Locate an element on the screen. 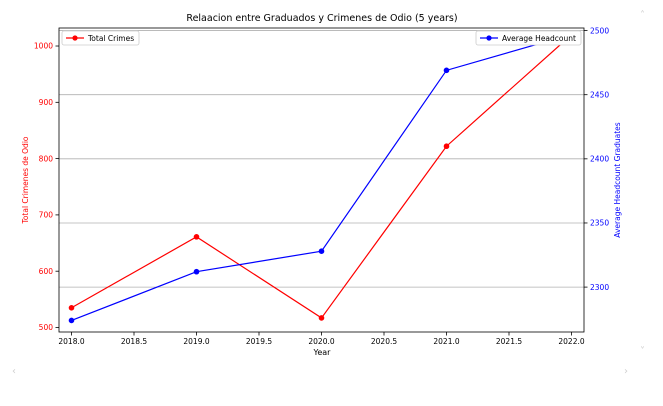 The height and width of the screenshot is (406, 663). x-tick-label: 2019.5 is located at coordinates (259, 341).